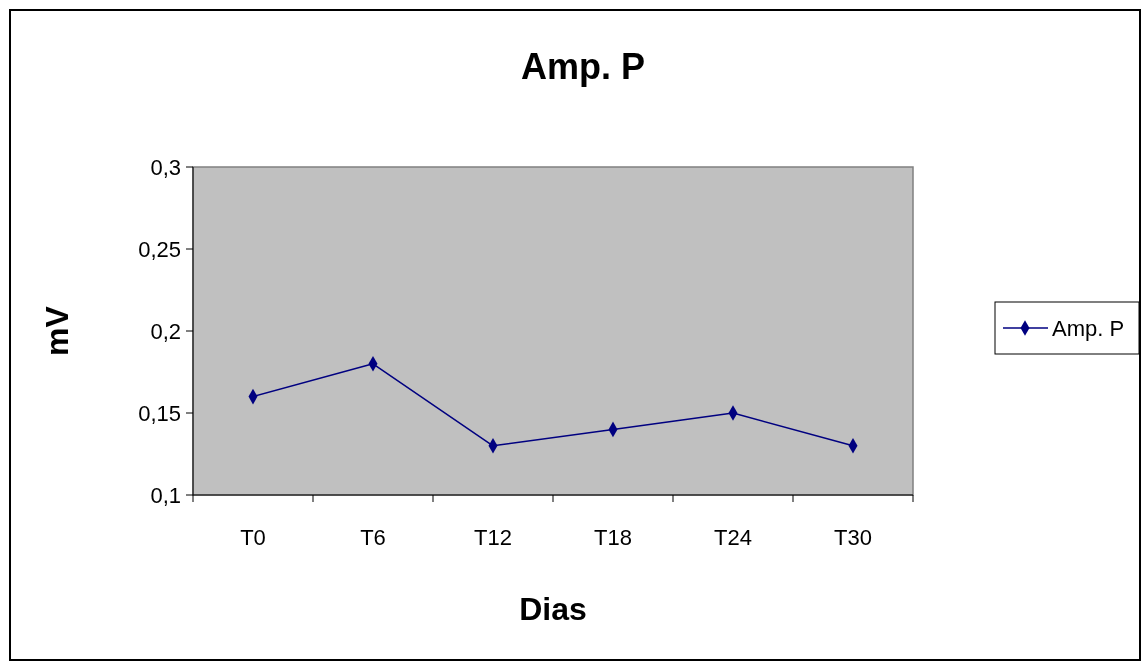 This screenshot has width=1142, height=662. What do you see at coordinates (165, 495) in the screenshot?
I see `y-tick-label: 0,1` at bounding box center [165, 495].